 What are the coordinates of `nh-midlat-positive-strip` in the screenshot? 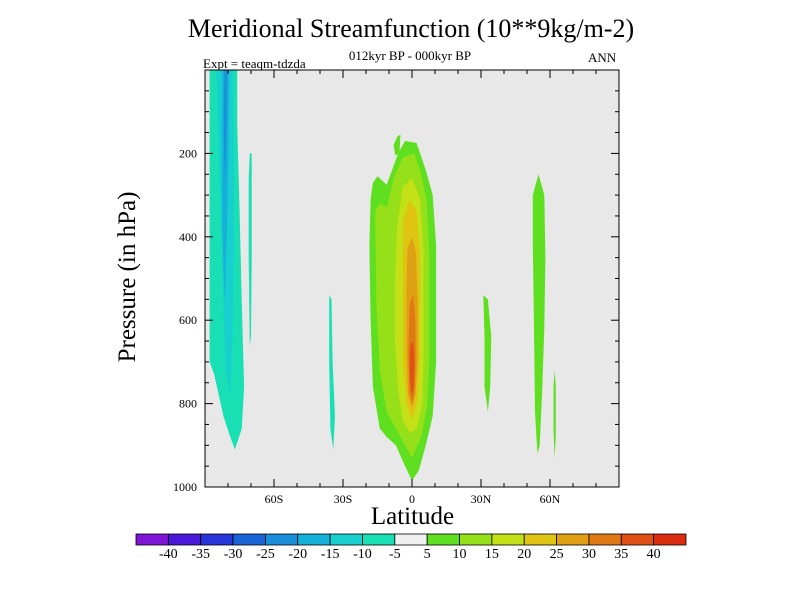 It's located at (539, 314).